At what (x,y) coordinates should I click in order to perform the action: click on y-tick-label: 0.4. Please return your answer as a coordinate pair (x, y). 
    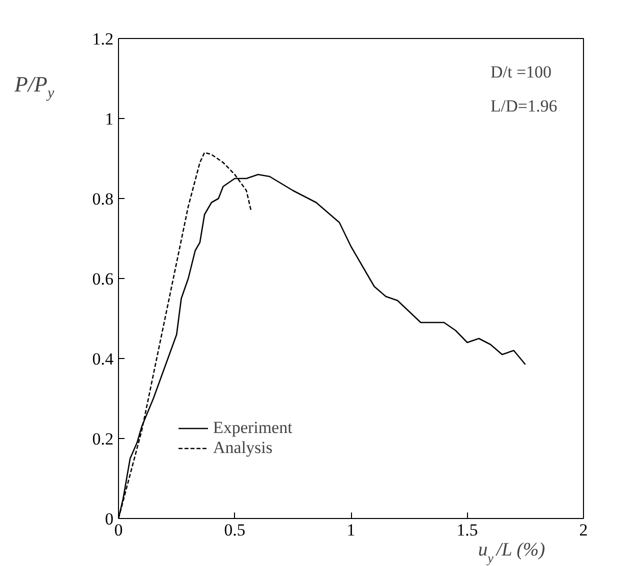
    Looking at the image, I should click on (103, 359).